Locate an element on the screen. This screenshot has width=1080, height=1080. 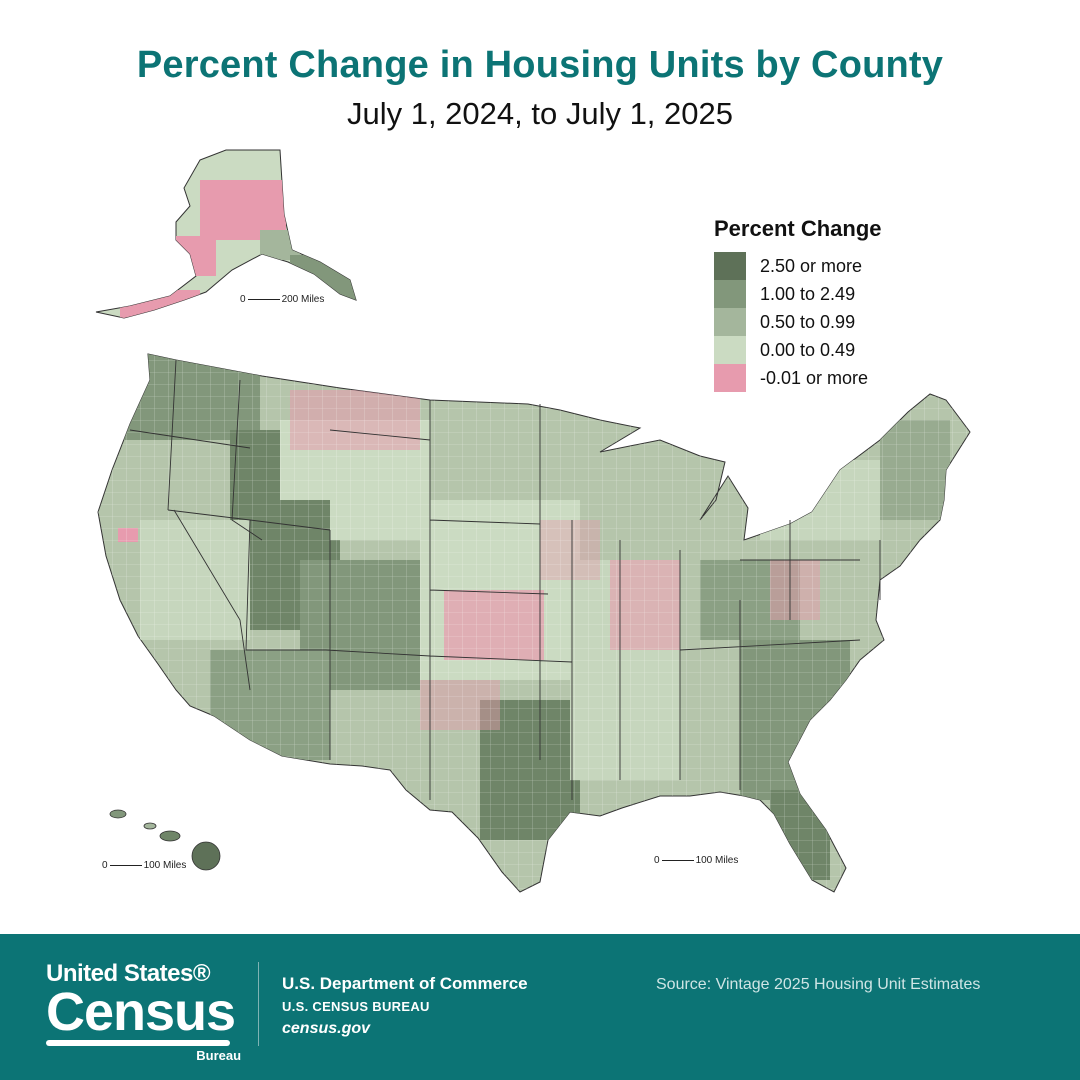
alaska-scale-bar: 0 200 Miles is located at coordinates (282, 299).